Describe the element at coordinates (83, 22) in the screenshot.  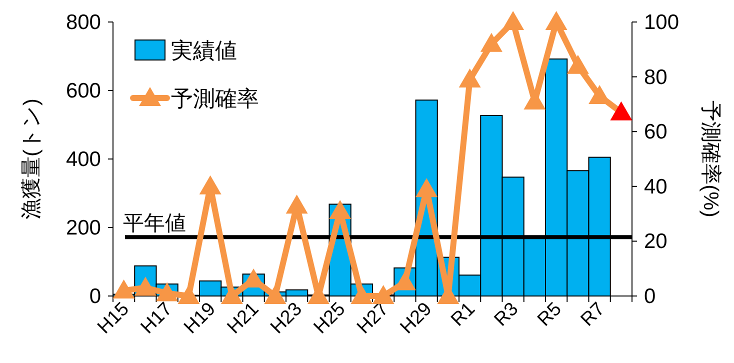
I see `y-tick-label: 800` at that location.